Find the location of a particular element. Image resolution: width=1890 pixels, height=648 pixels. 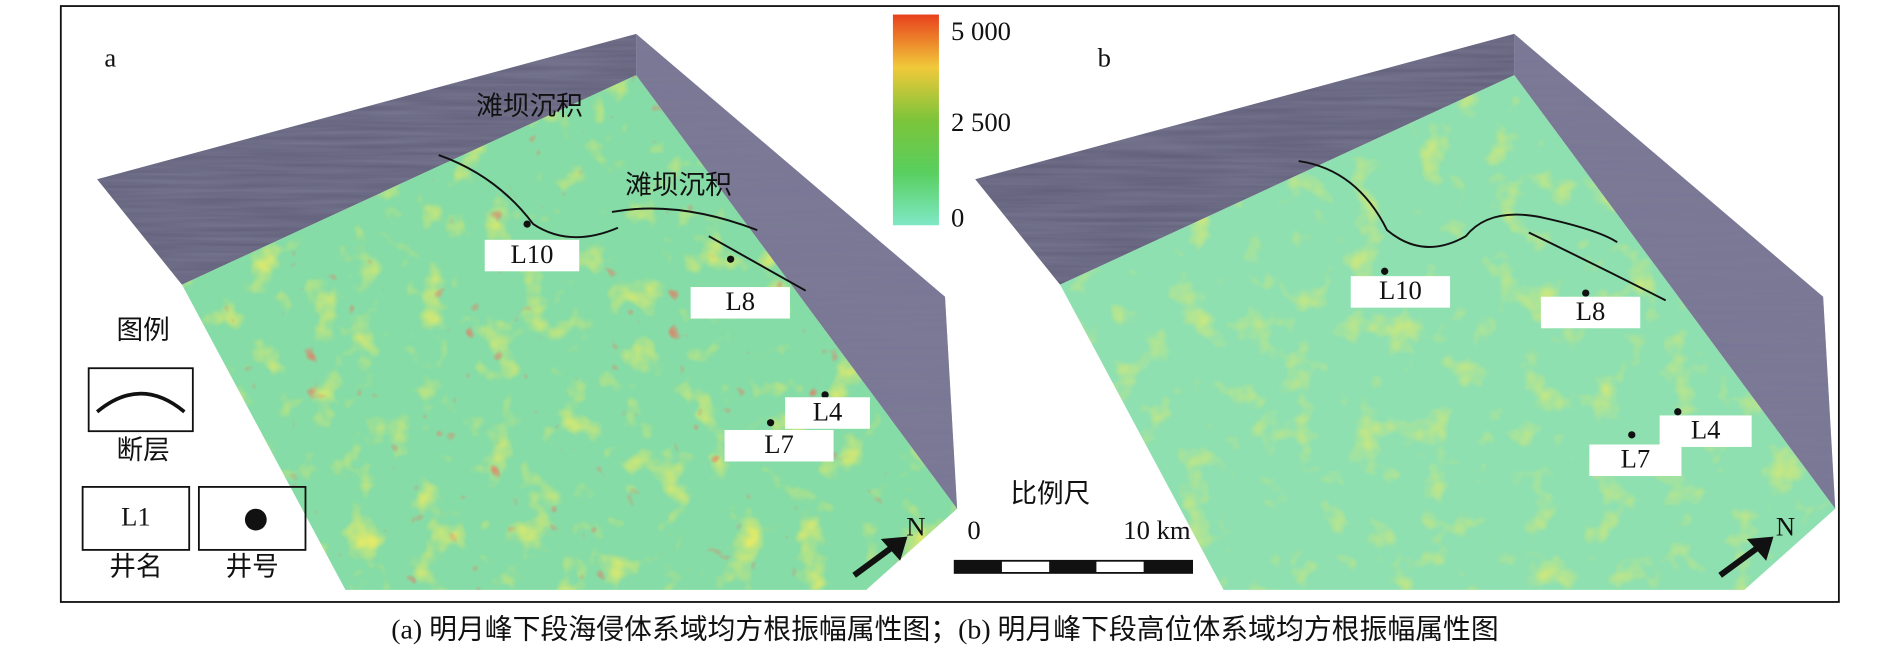

legend-sample: L1 is located at coordinates (136, 517).